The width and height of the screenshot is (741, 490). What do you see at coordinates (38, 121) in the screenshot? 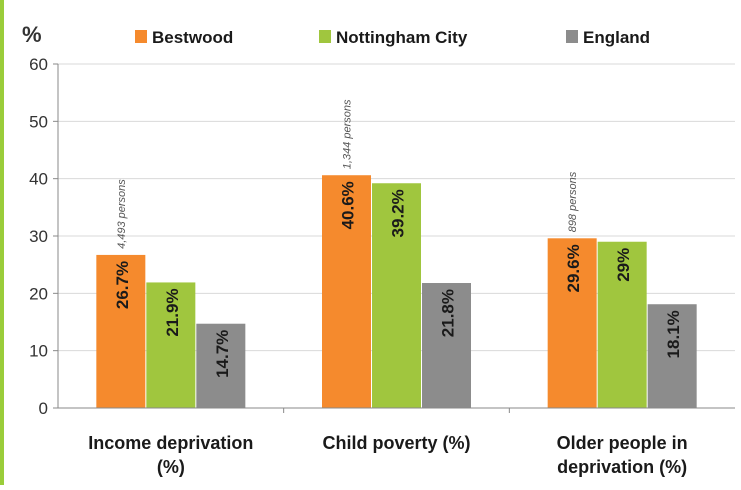
I see `y-tick-label: 50` at bounding box center [38, 121].